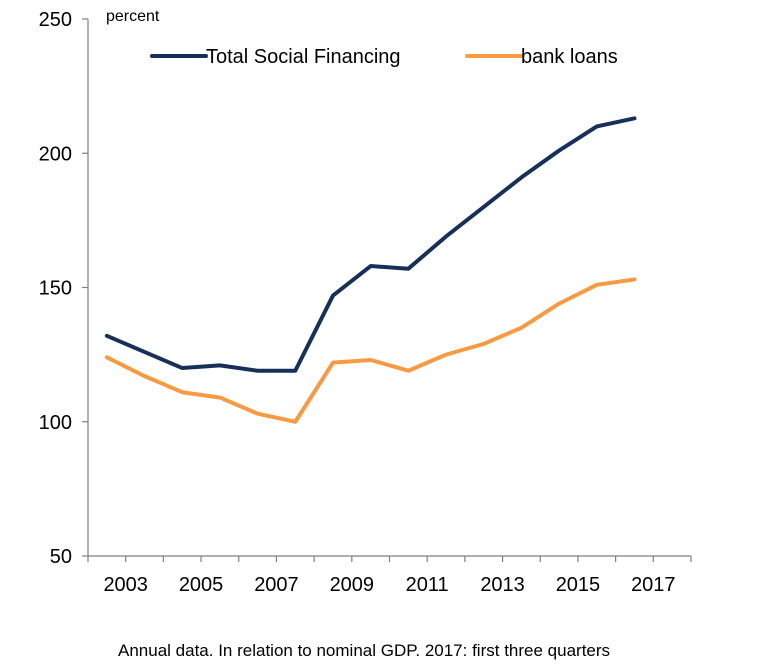 Image resolution: width=761 pixels, height=666 pixels. I want to click on x-tick-label: 2013, so click(502, 585).